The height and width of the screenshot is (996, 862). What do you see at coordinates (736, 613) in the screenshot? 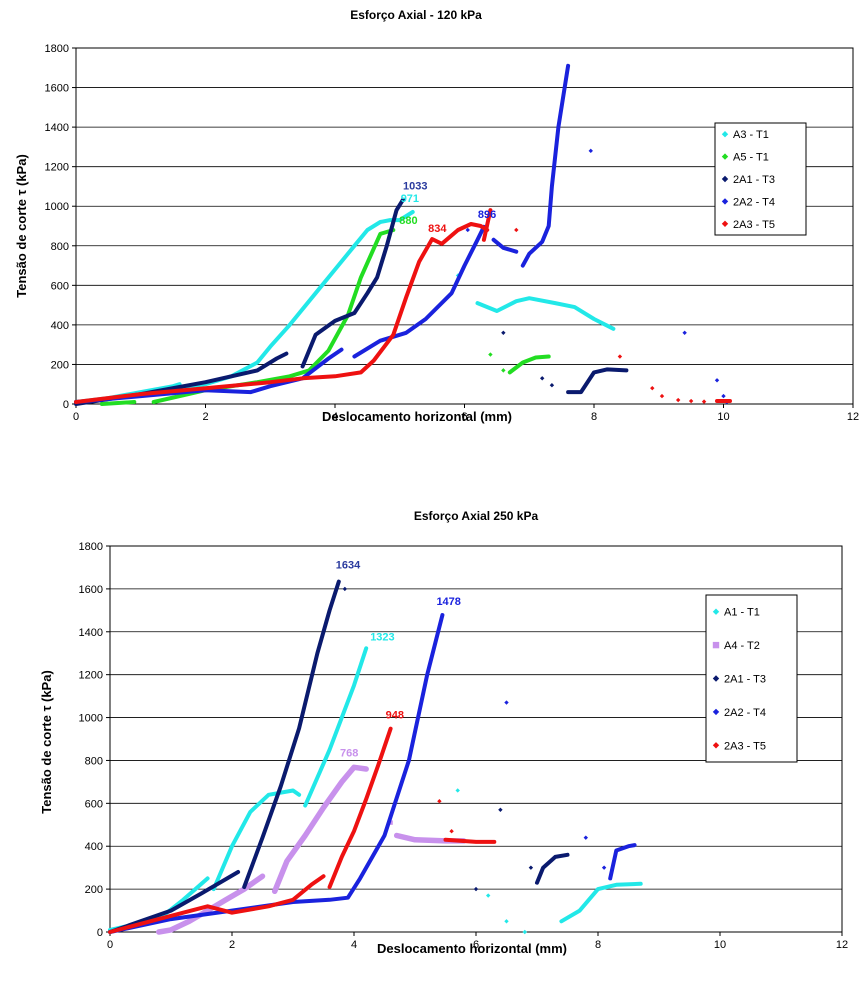
I see `legend-item: A1 - T1` at bounding box center [736, 613].